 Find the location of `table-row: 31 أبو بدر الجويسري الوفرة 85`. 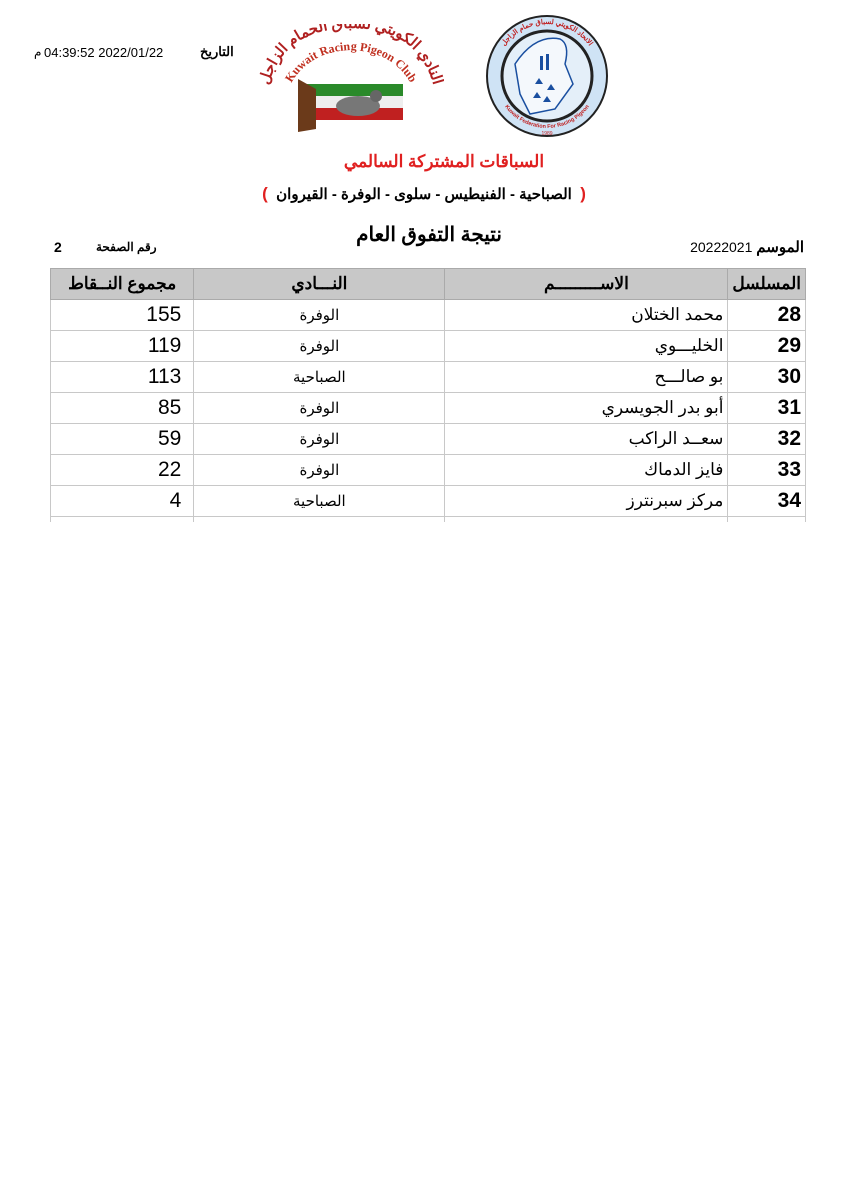

table-row: 31 أبو بدر الجويسري الوفرة 85 is located at coordinates (427, 408).